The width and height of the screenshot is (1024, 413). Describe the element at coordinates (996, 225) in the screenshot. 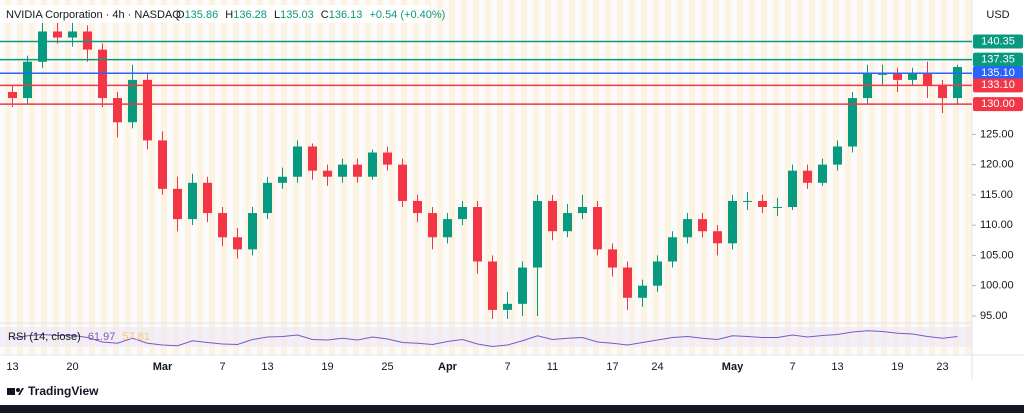

I see `y-tick-label: 110.00` at that location.